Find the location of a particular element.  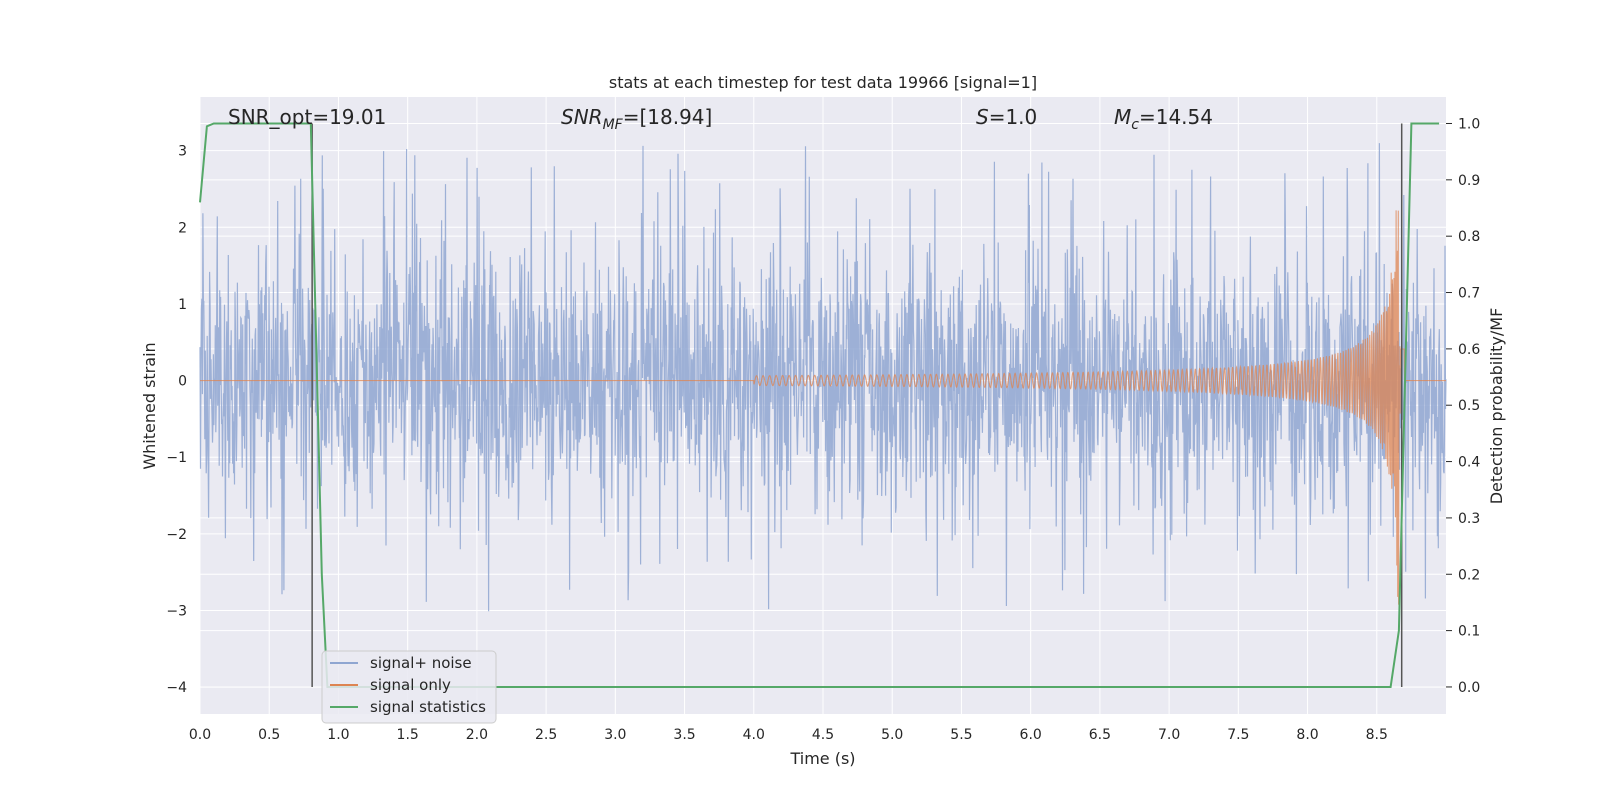

y2-tick-label: 0.7 is located at coordinates (1469, 294).